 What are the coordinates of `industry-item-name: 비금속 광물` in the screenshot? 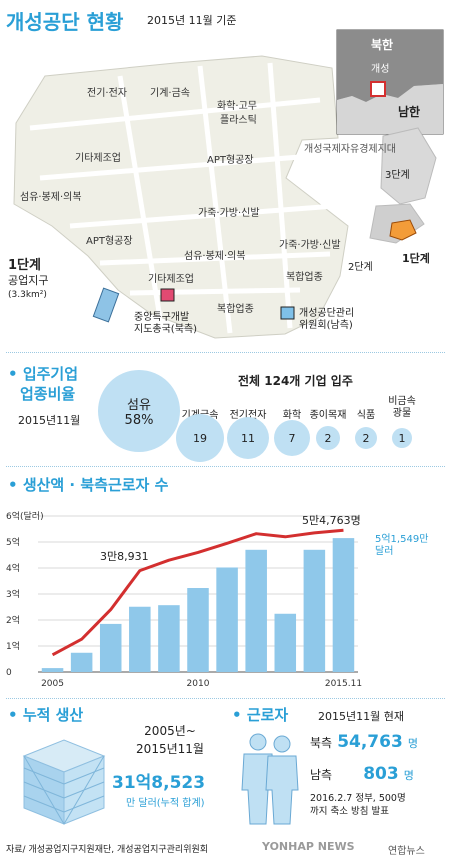 It's located at (402, 407).